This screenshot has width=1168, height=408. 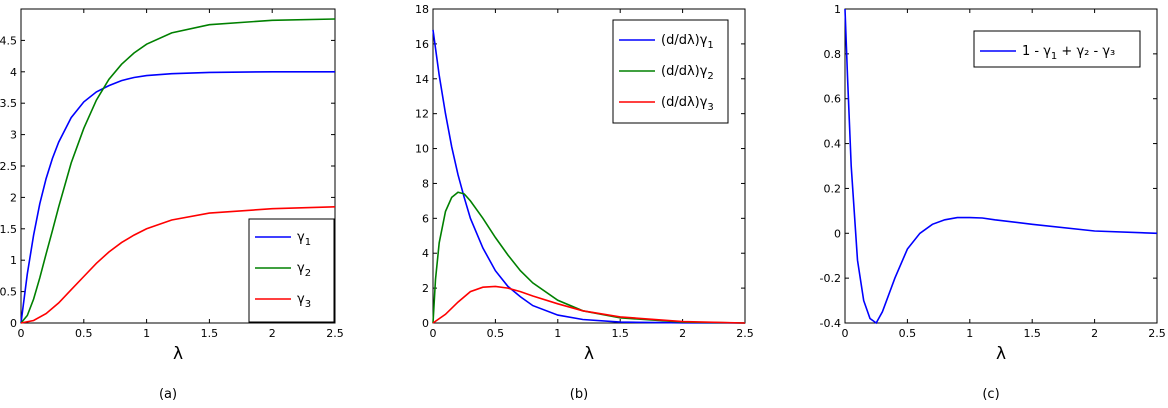 What do you see at coordinates (1068, 53) in the screenshot?
I see `legend-entry-1: 1 - γ1 + γ₂ - γ₃` at bounding box center [1068, 53].